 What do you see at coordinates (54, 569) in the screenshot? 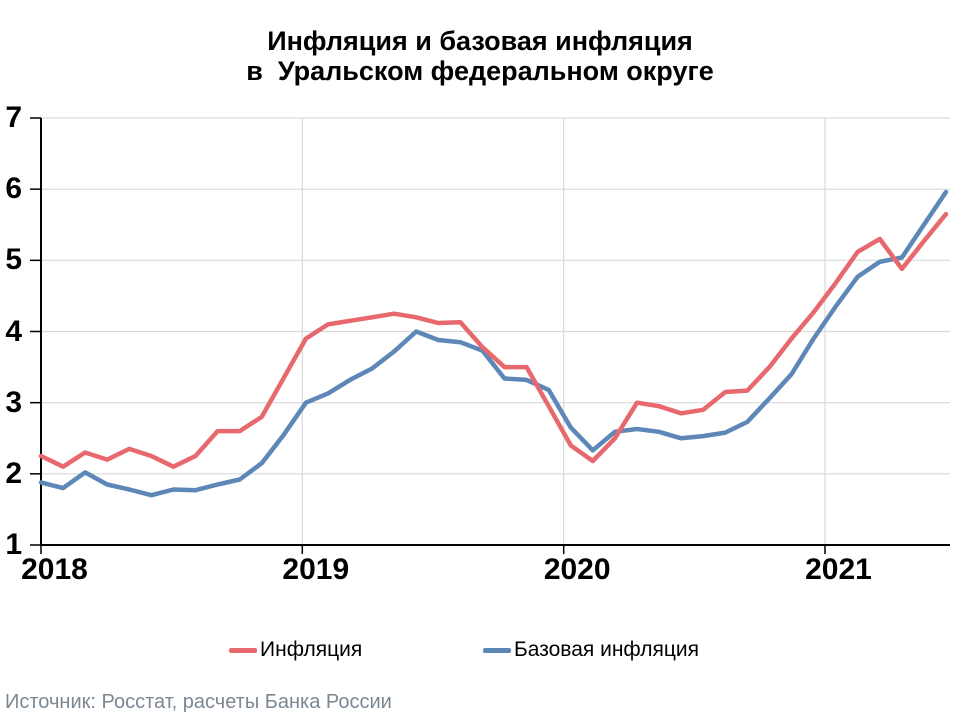
I see `x-axis-tick-label: 2018` at bounding box center [54, 569].